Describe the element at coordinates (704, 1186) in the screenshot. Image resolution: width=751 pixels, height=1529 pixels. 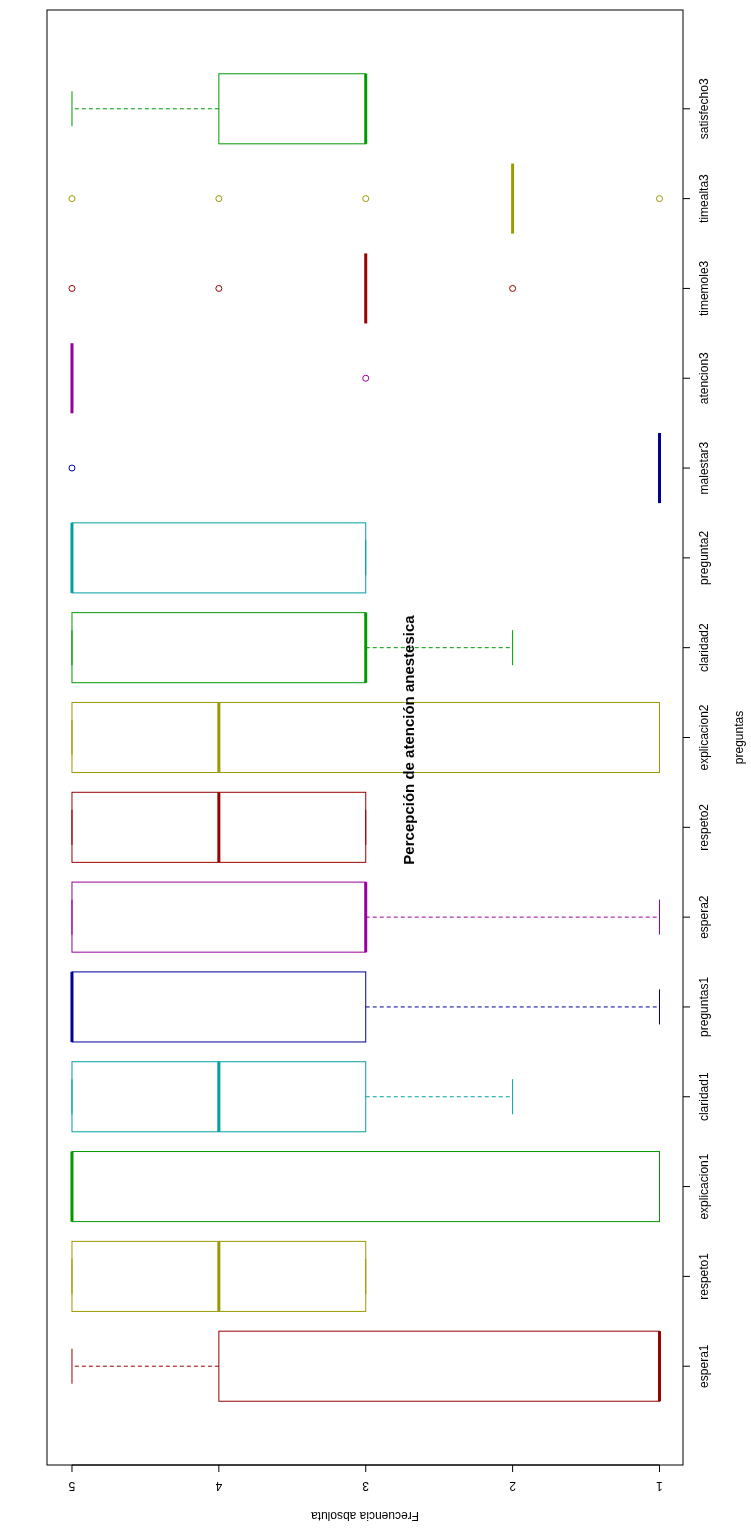
I see `y-tick-label: explicacion1` at that location.